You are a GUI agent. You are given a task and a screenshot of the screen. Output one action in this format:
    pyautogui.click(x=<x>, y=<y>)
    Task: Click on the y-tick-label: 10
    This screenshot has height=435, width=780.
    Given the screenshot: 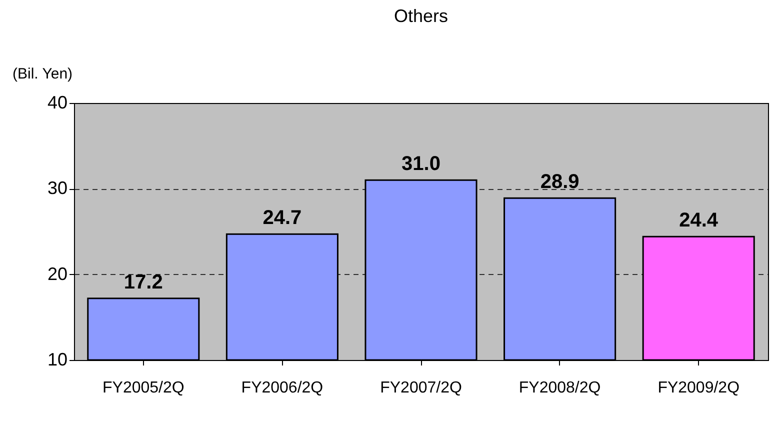 What is the action you would take?
    pyautogui.click(x=57, y=360)
    